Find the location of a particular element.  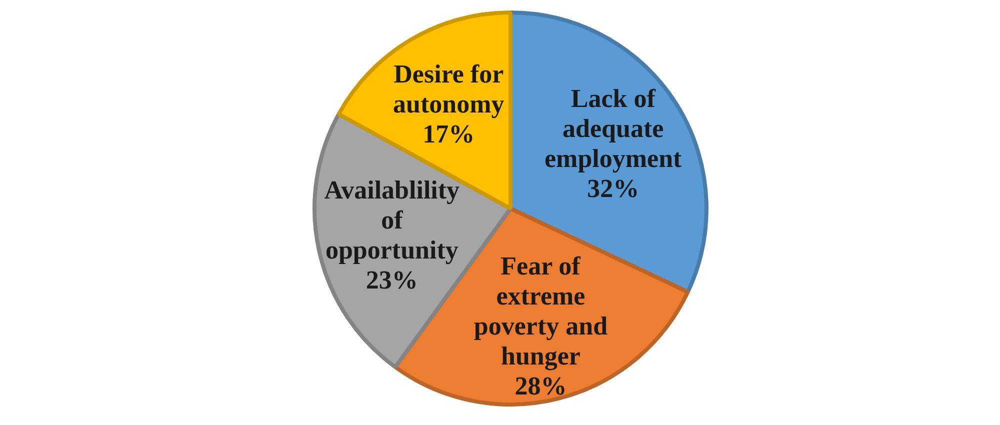

data-label: 32% is located at coordinates (613, 188).